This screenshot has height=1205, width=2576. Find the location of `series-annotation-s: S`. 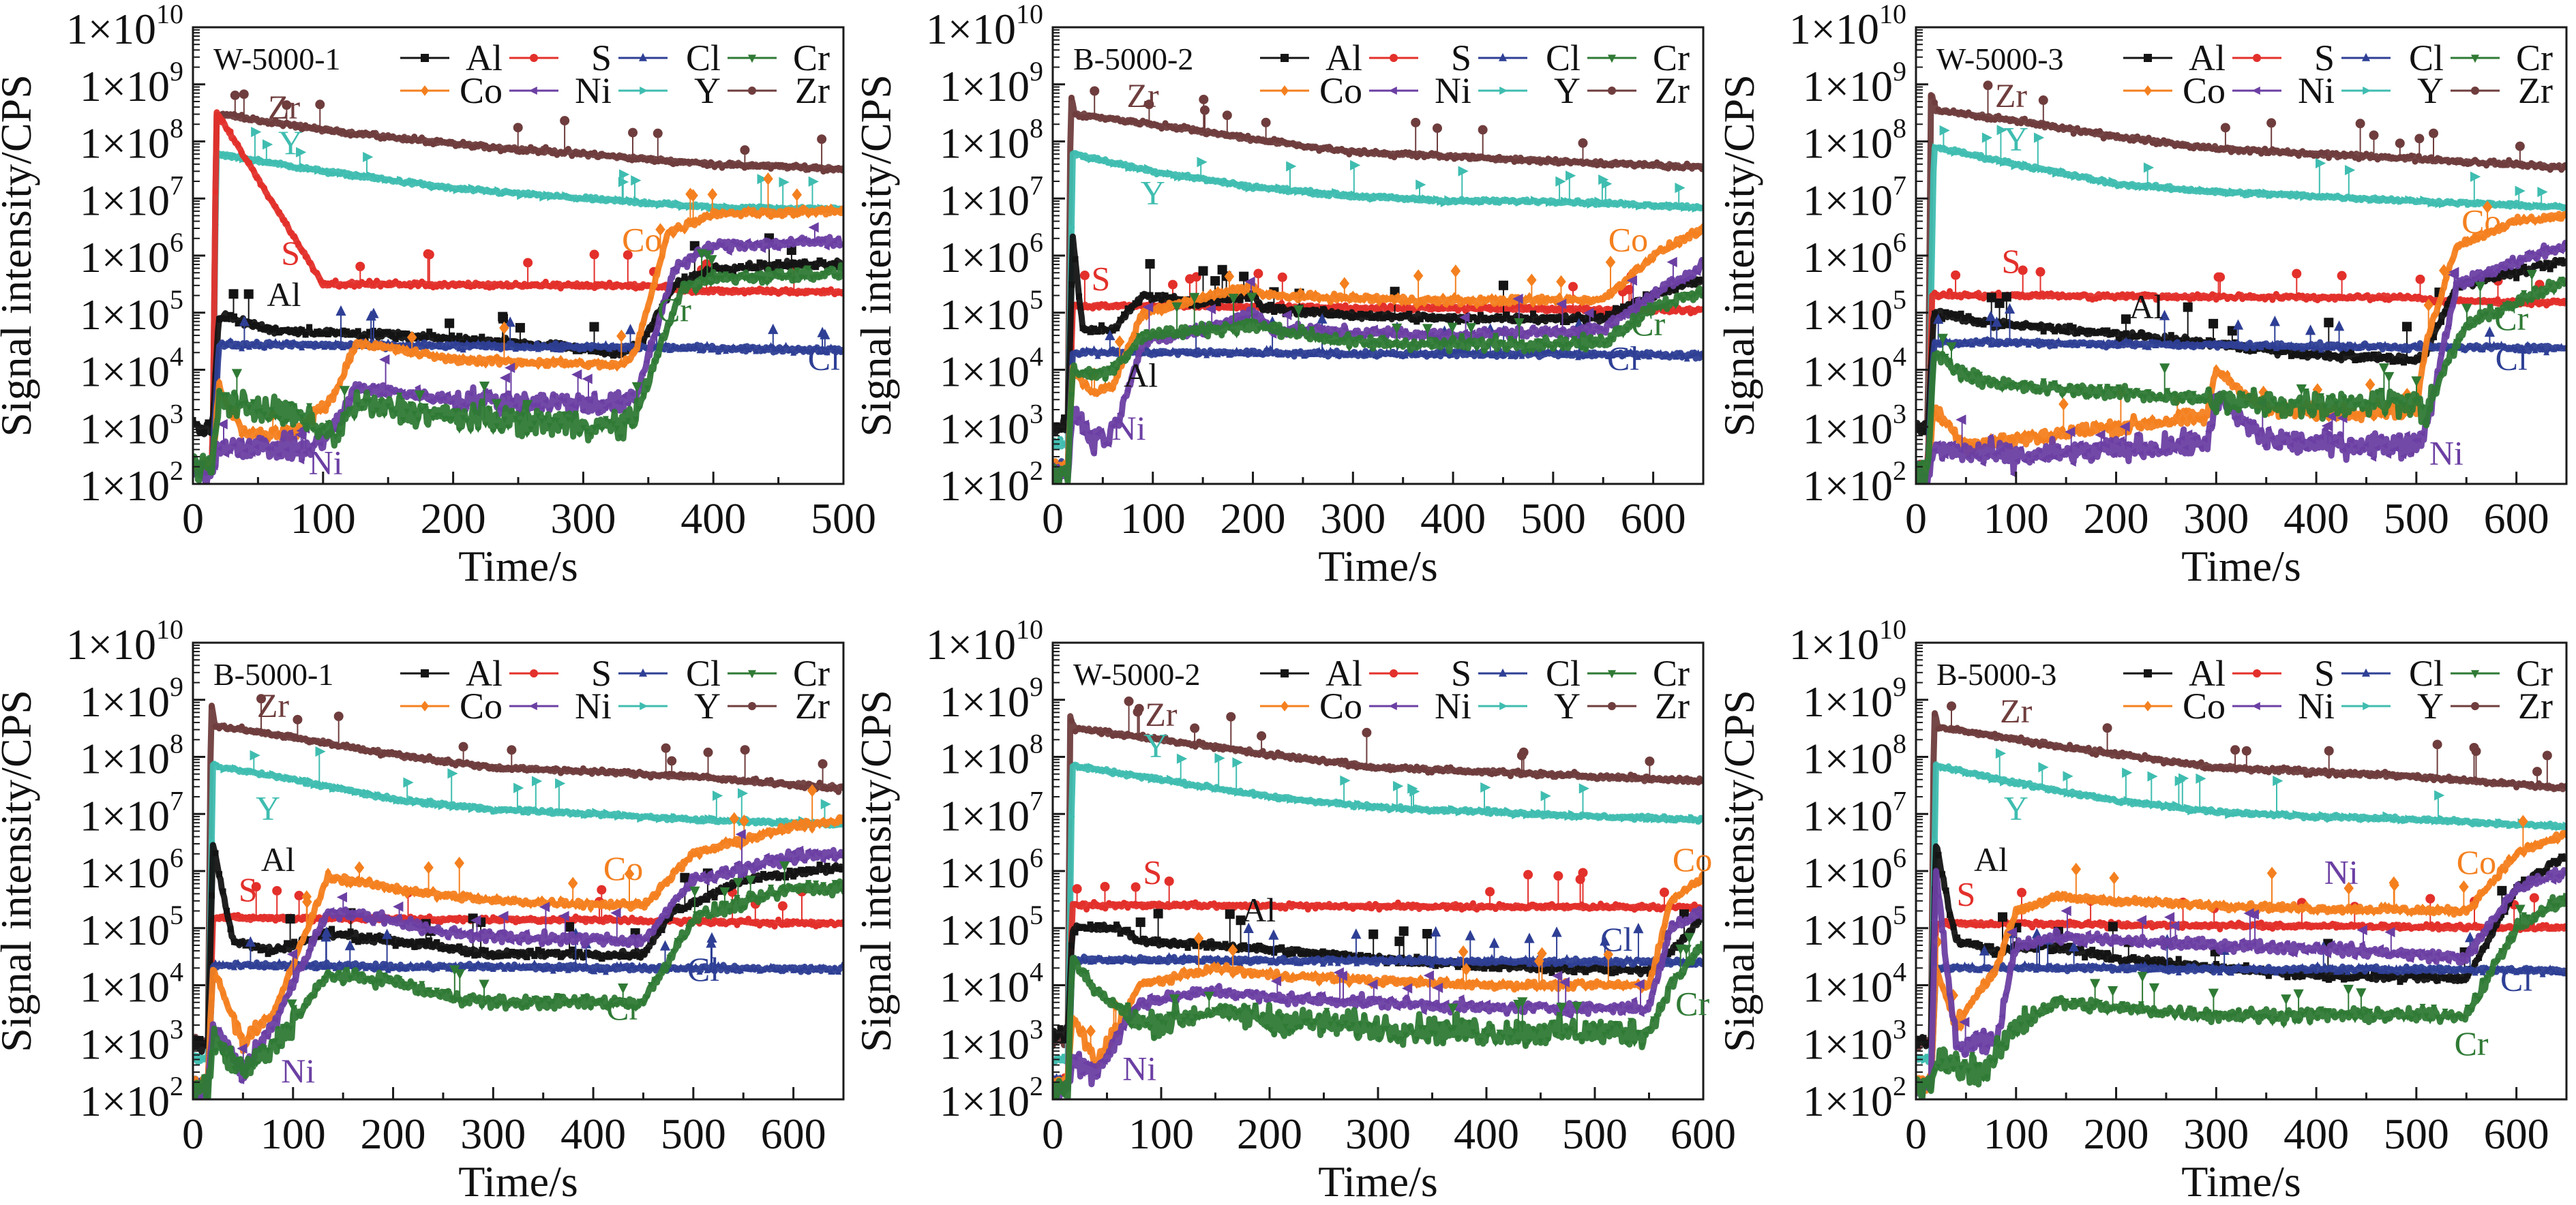

series-annotation-s: S is located at coordinates (1965, 893).